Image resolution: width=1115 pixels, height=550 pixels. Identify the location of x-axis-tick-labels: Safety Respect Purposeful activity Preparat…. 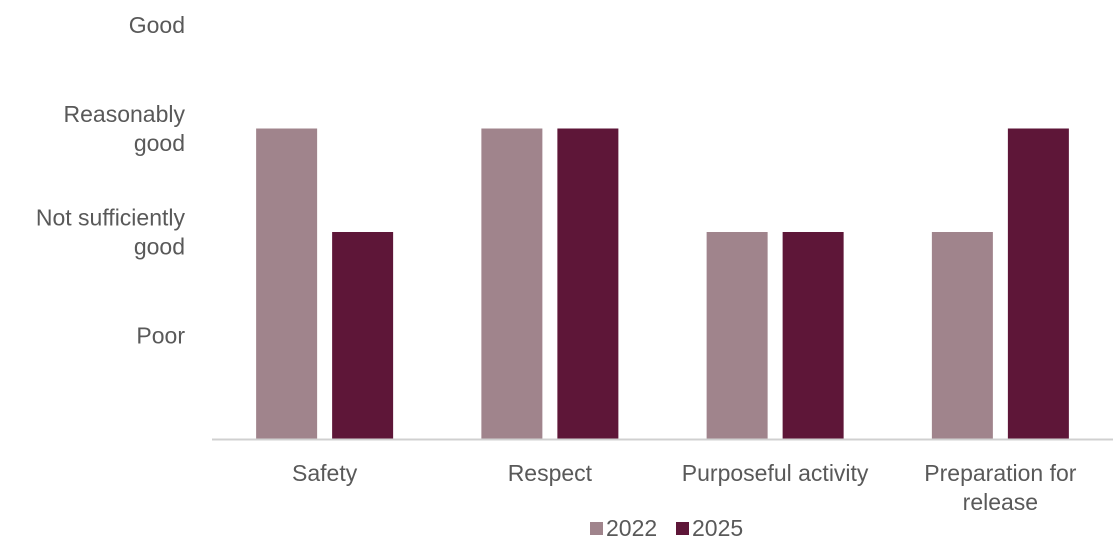
(684, 487).